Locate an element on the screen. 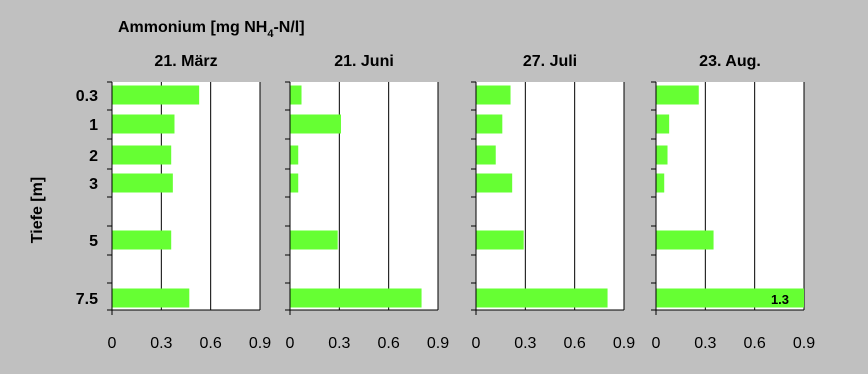 This screenshot has height=374, width=868. y-tick-label: 3 is located at coordinates (93, 184).